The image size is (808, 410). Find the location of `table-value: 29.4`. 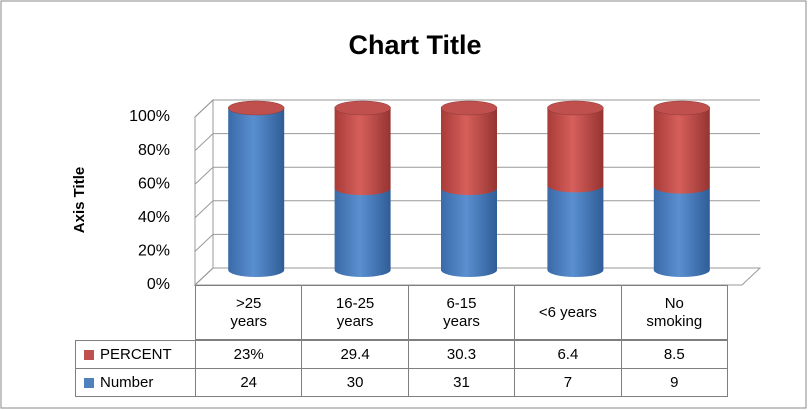

table-value: 29.4 is located at coordinates (355, 354).